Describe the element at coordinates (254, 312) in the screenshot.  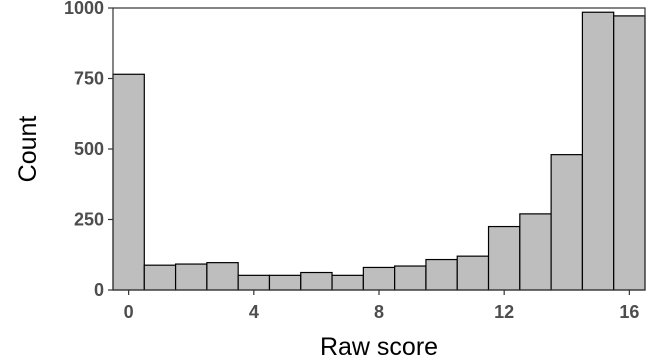
I see `x-tick-label: 4` at that location.